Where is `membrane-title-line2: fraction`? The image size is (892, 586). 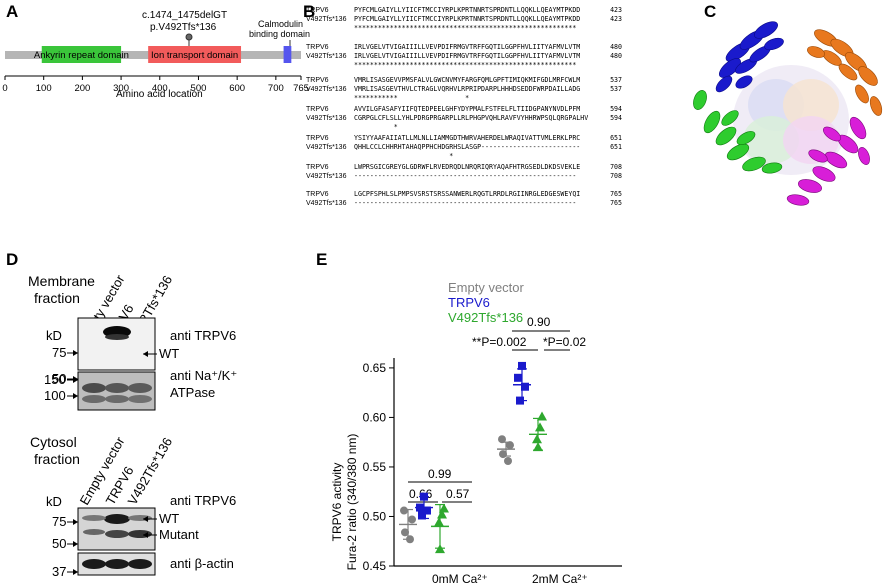 membrane-title-line2: fraction is located at coordinates (57, 298).